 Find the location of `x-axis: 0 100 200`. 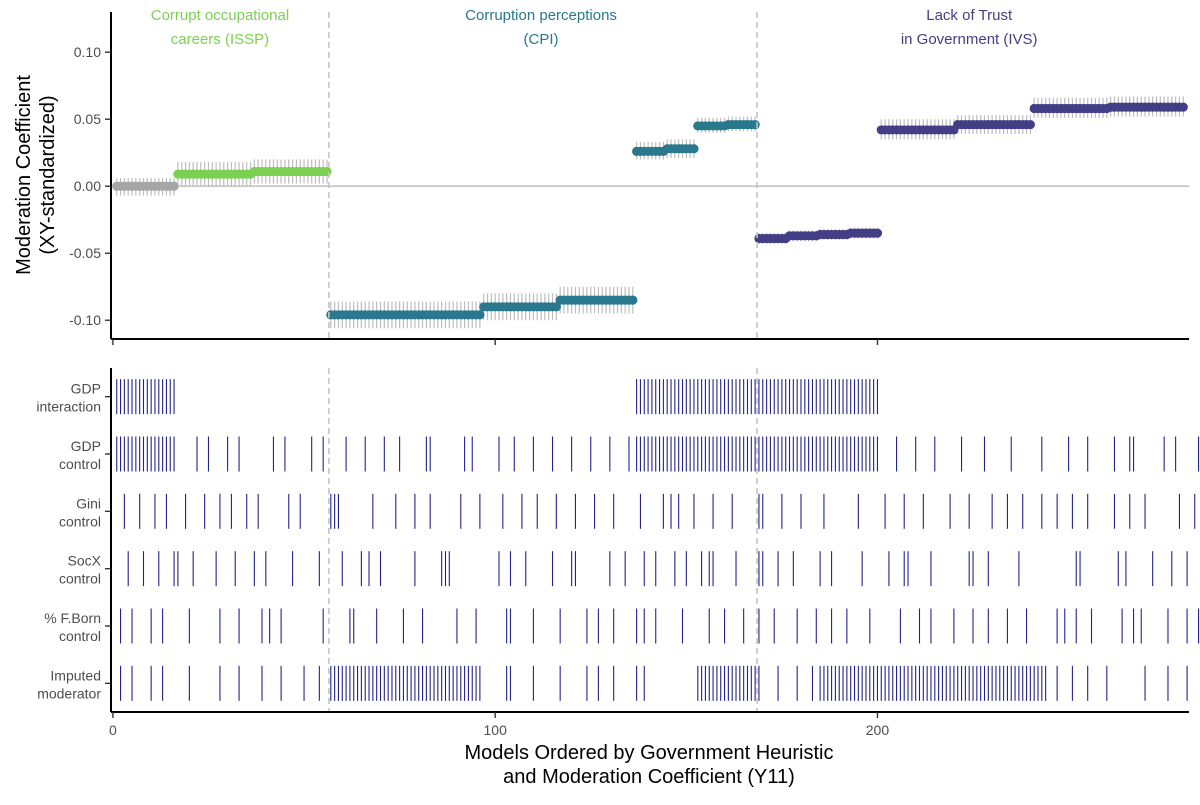

x-axis: 0 100 200 is located at coordinates (649, 724).